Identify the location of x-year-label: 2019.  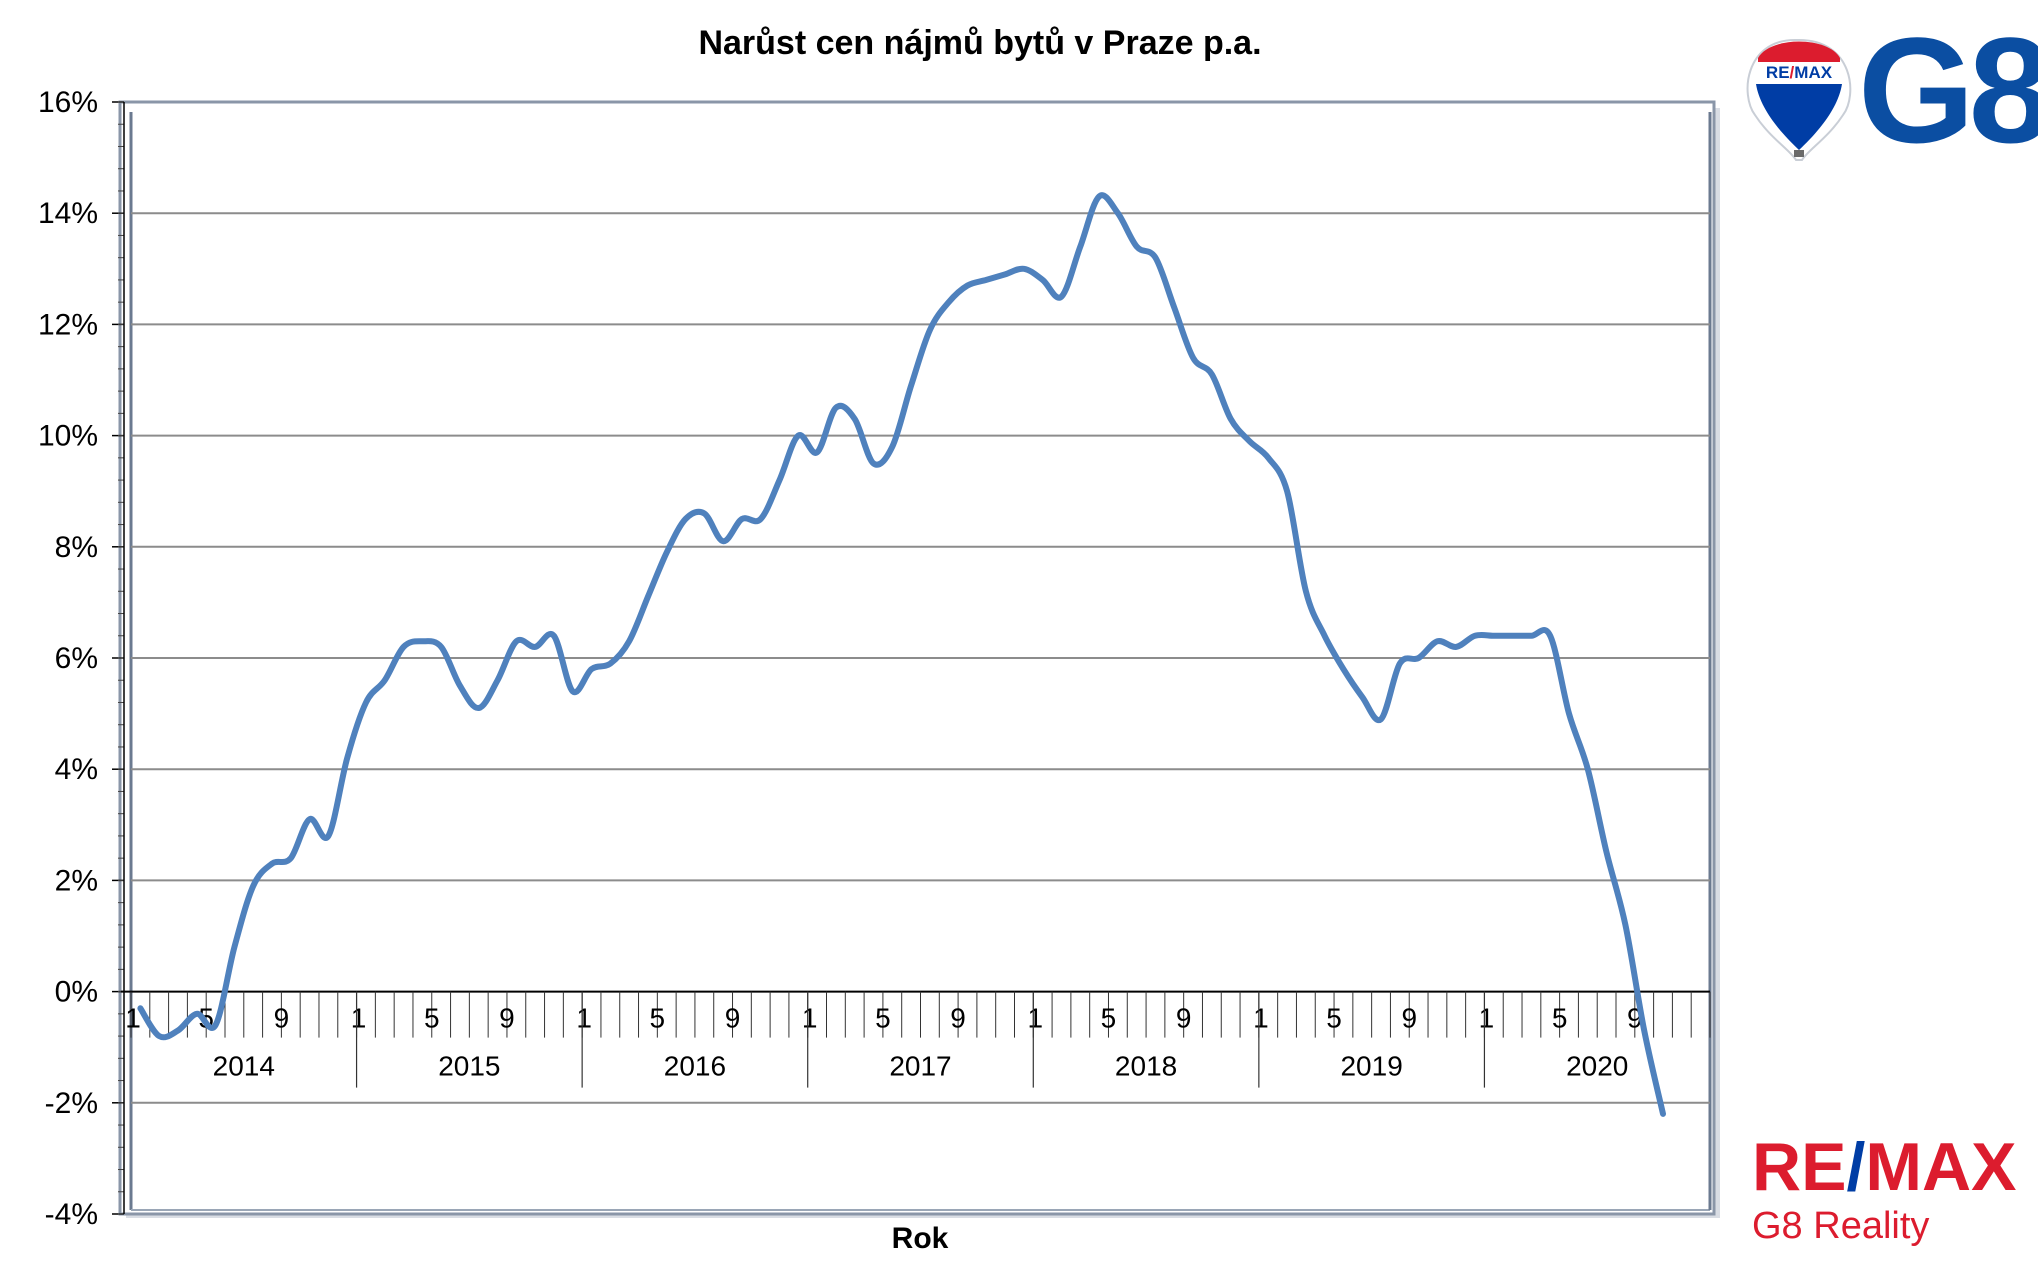
(1371, 1066).